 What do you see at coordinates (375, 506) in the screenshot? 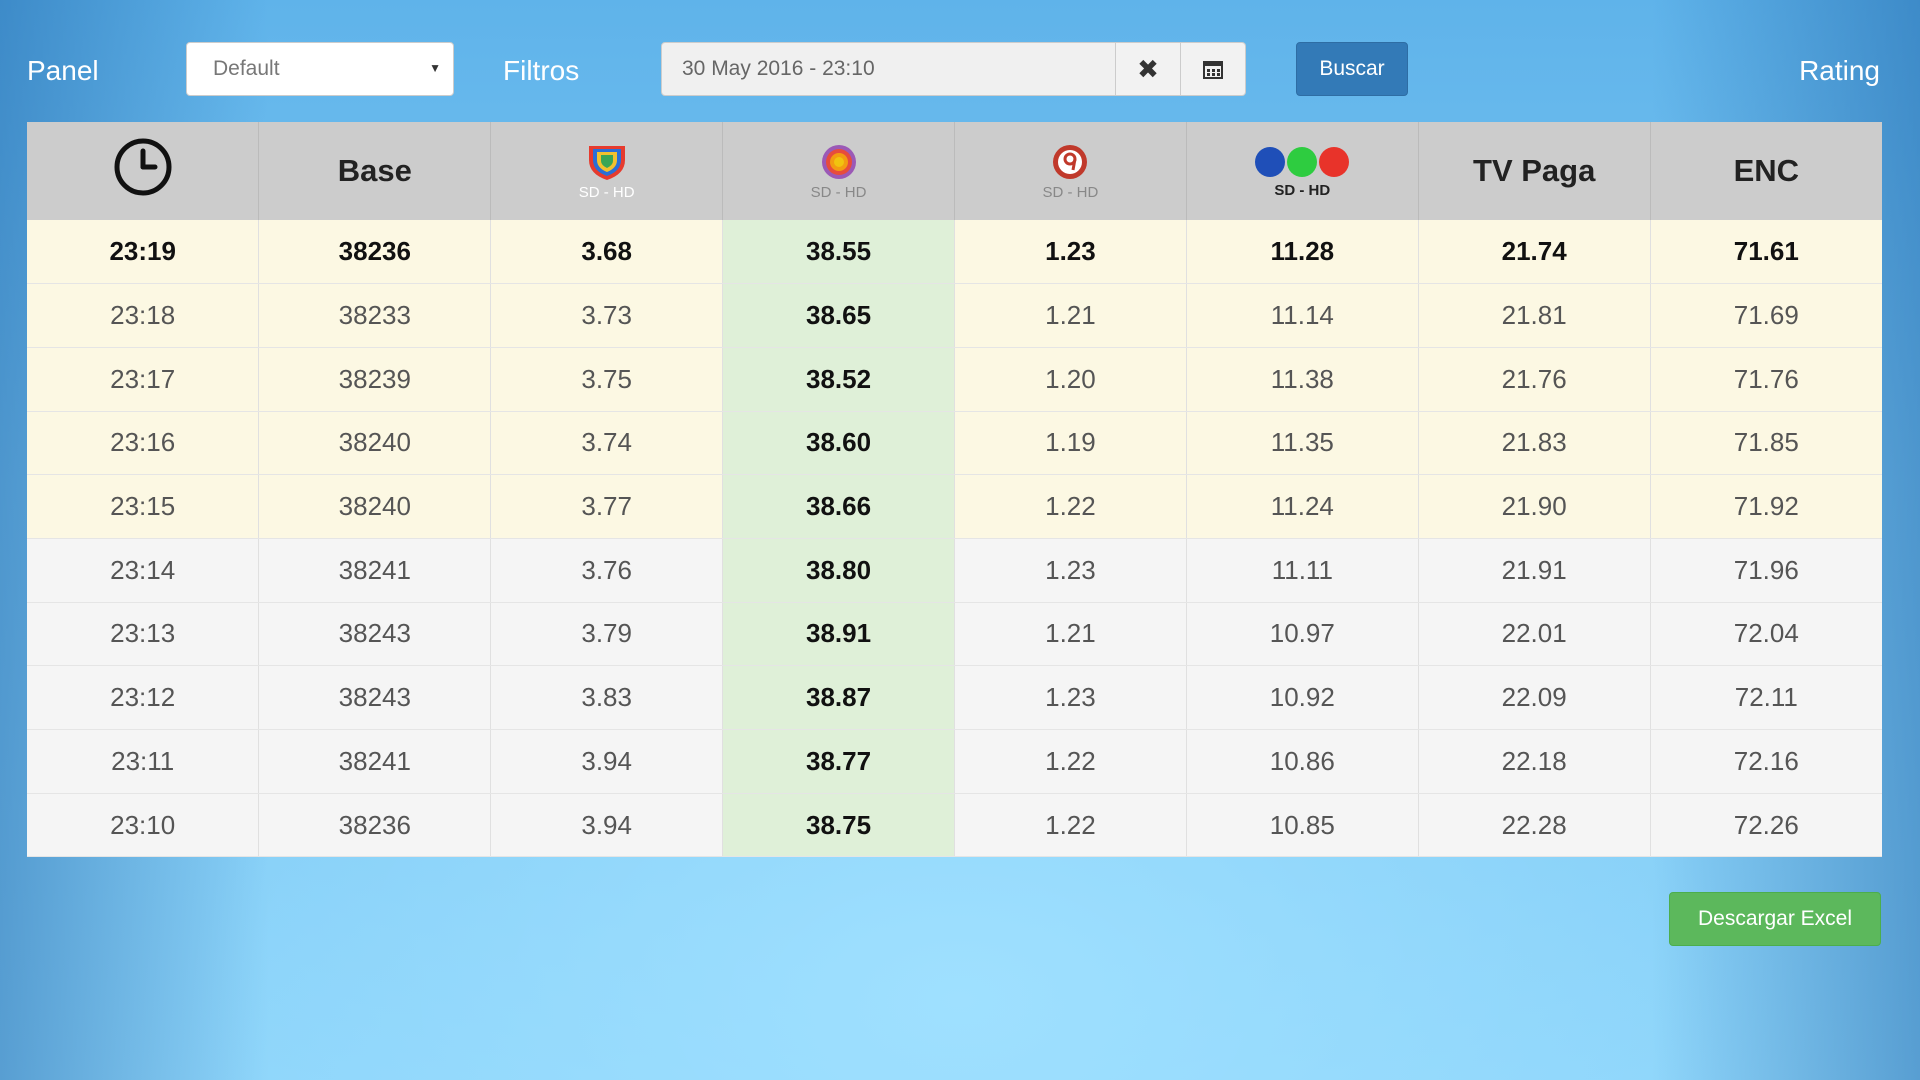
I see `table-cell: 38240` at bounding box center [375, 506].